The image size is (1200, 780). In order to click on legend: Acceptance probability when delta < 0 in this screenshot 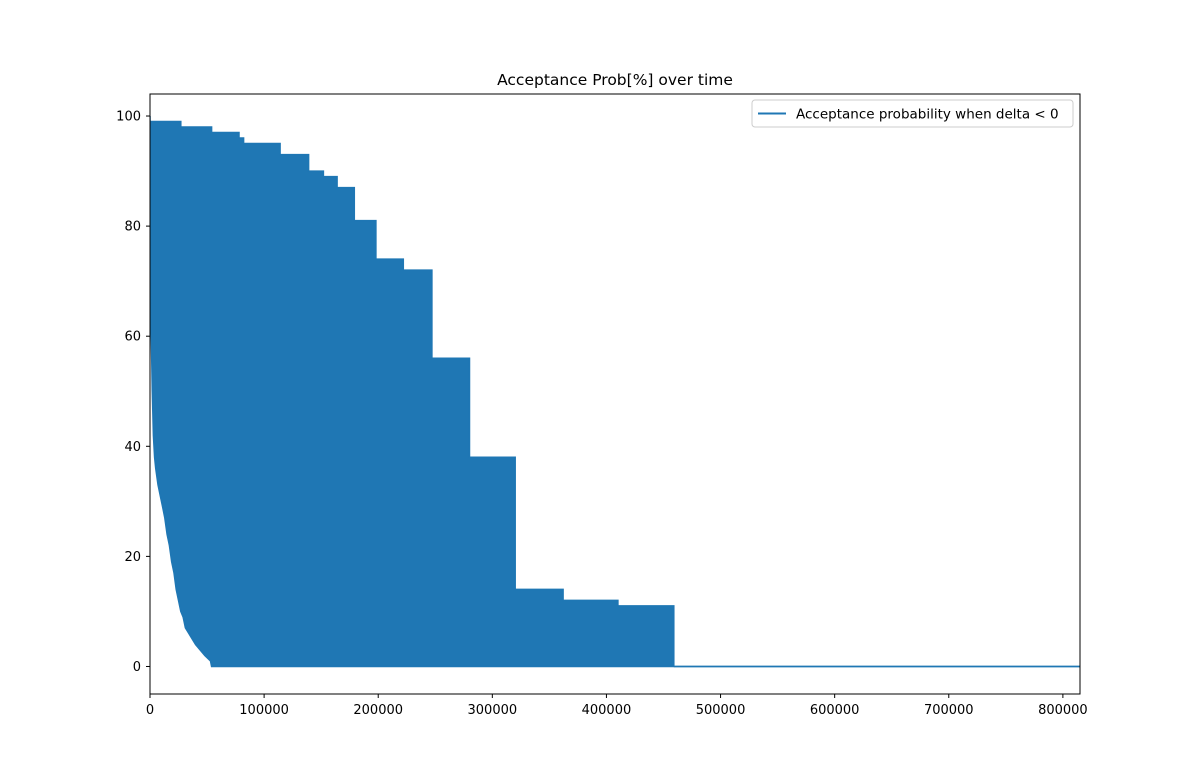, I will do `click(912, 113)`.